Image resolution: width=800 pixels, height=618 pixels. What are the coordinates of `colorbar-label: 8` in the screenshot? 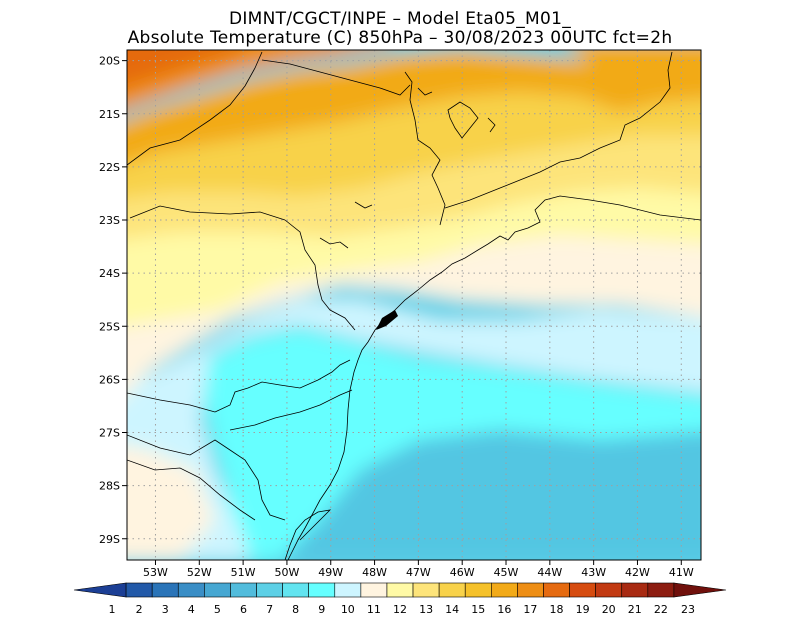 It's located at (295, 609).